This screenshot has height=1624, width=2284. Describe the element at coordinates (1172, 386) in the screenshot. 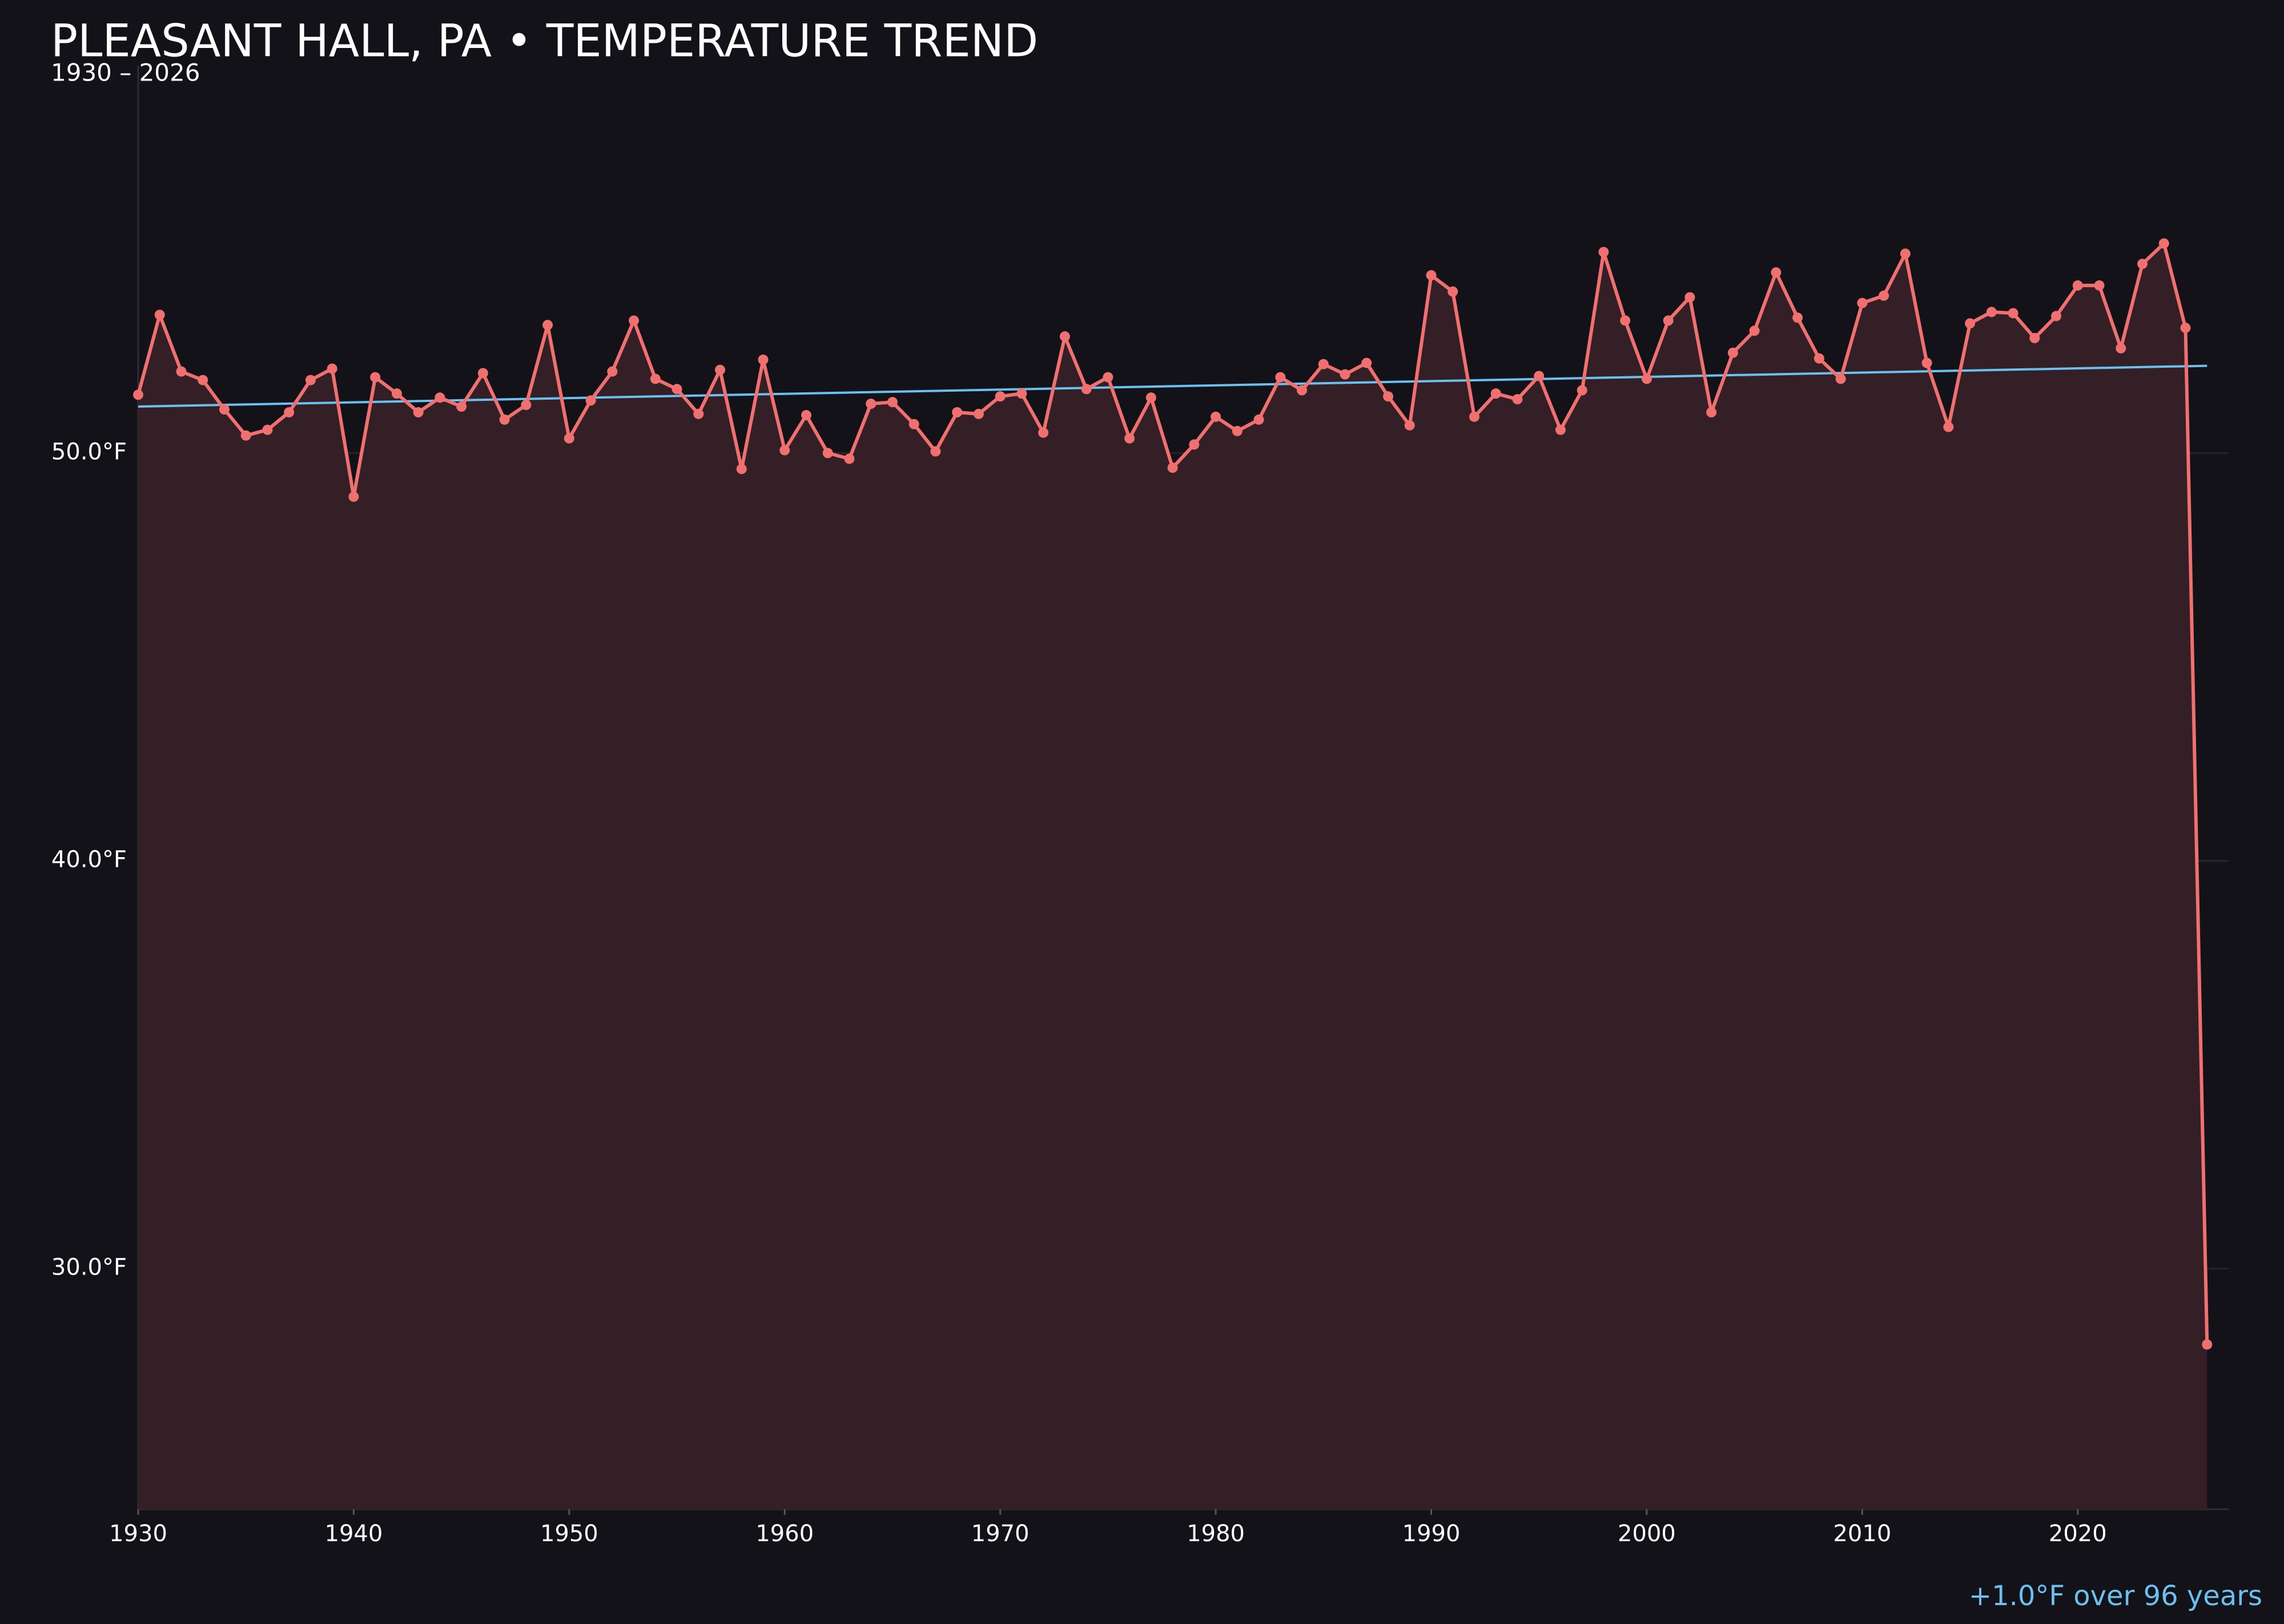

I see `trend-line` at that location.